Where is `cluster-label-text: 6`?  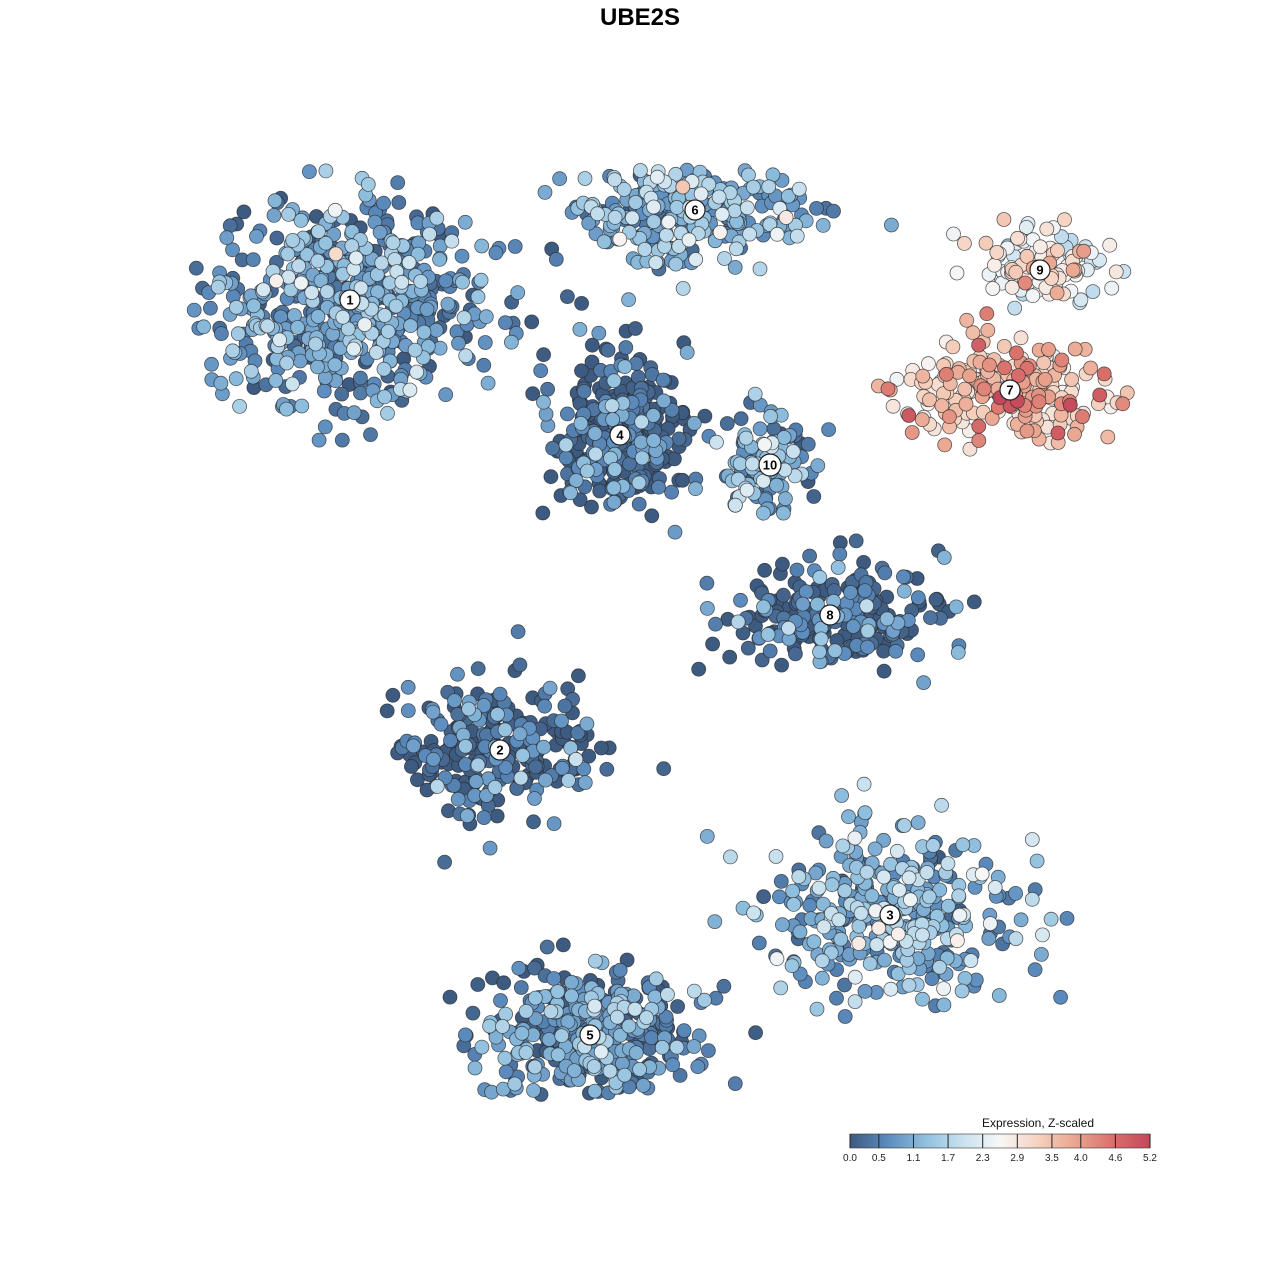
cluster-label-text: 6 is located at coordinates (694, 210).